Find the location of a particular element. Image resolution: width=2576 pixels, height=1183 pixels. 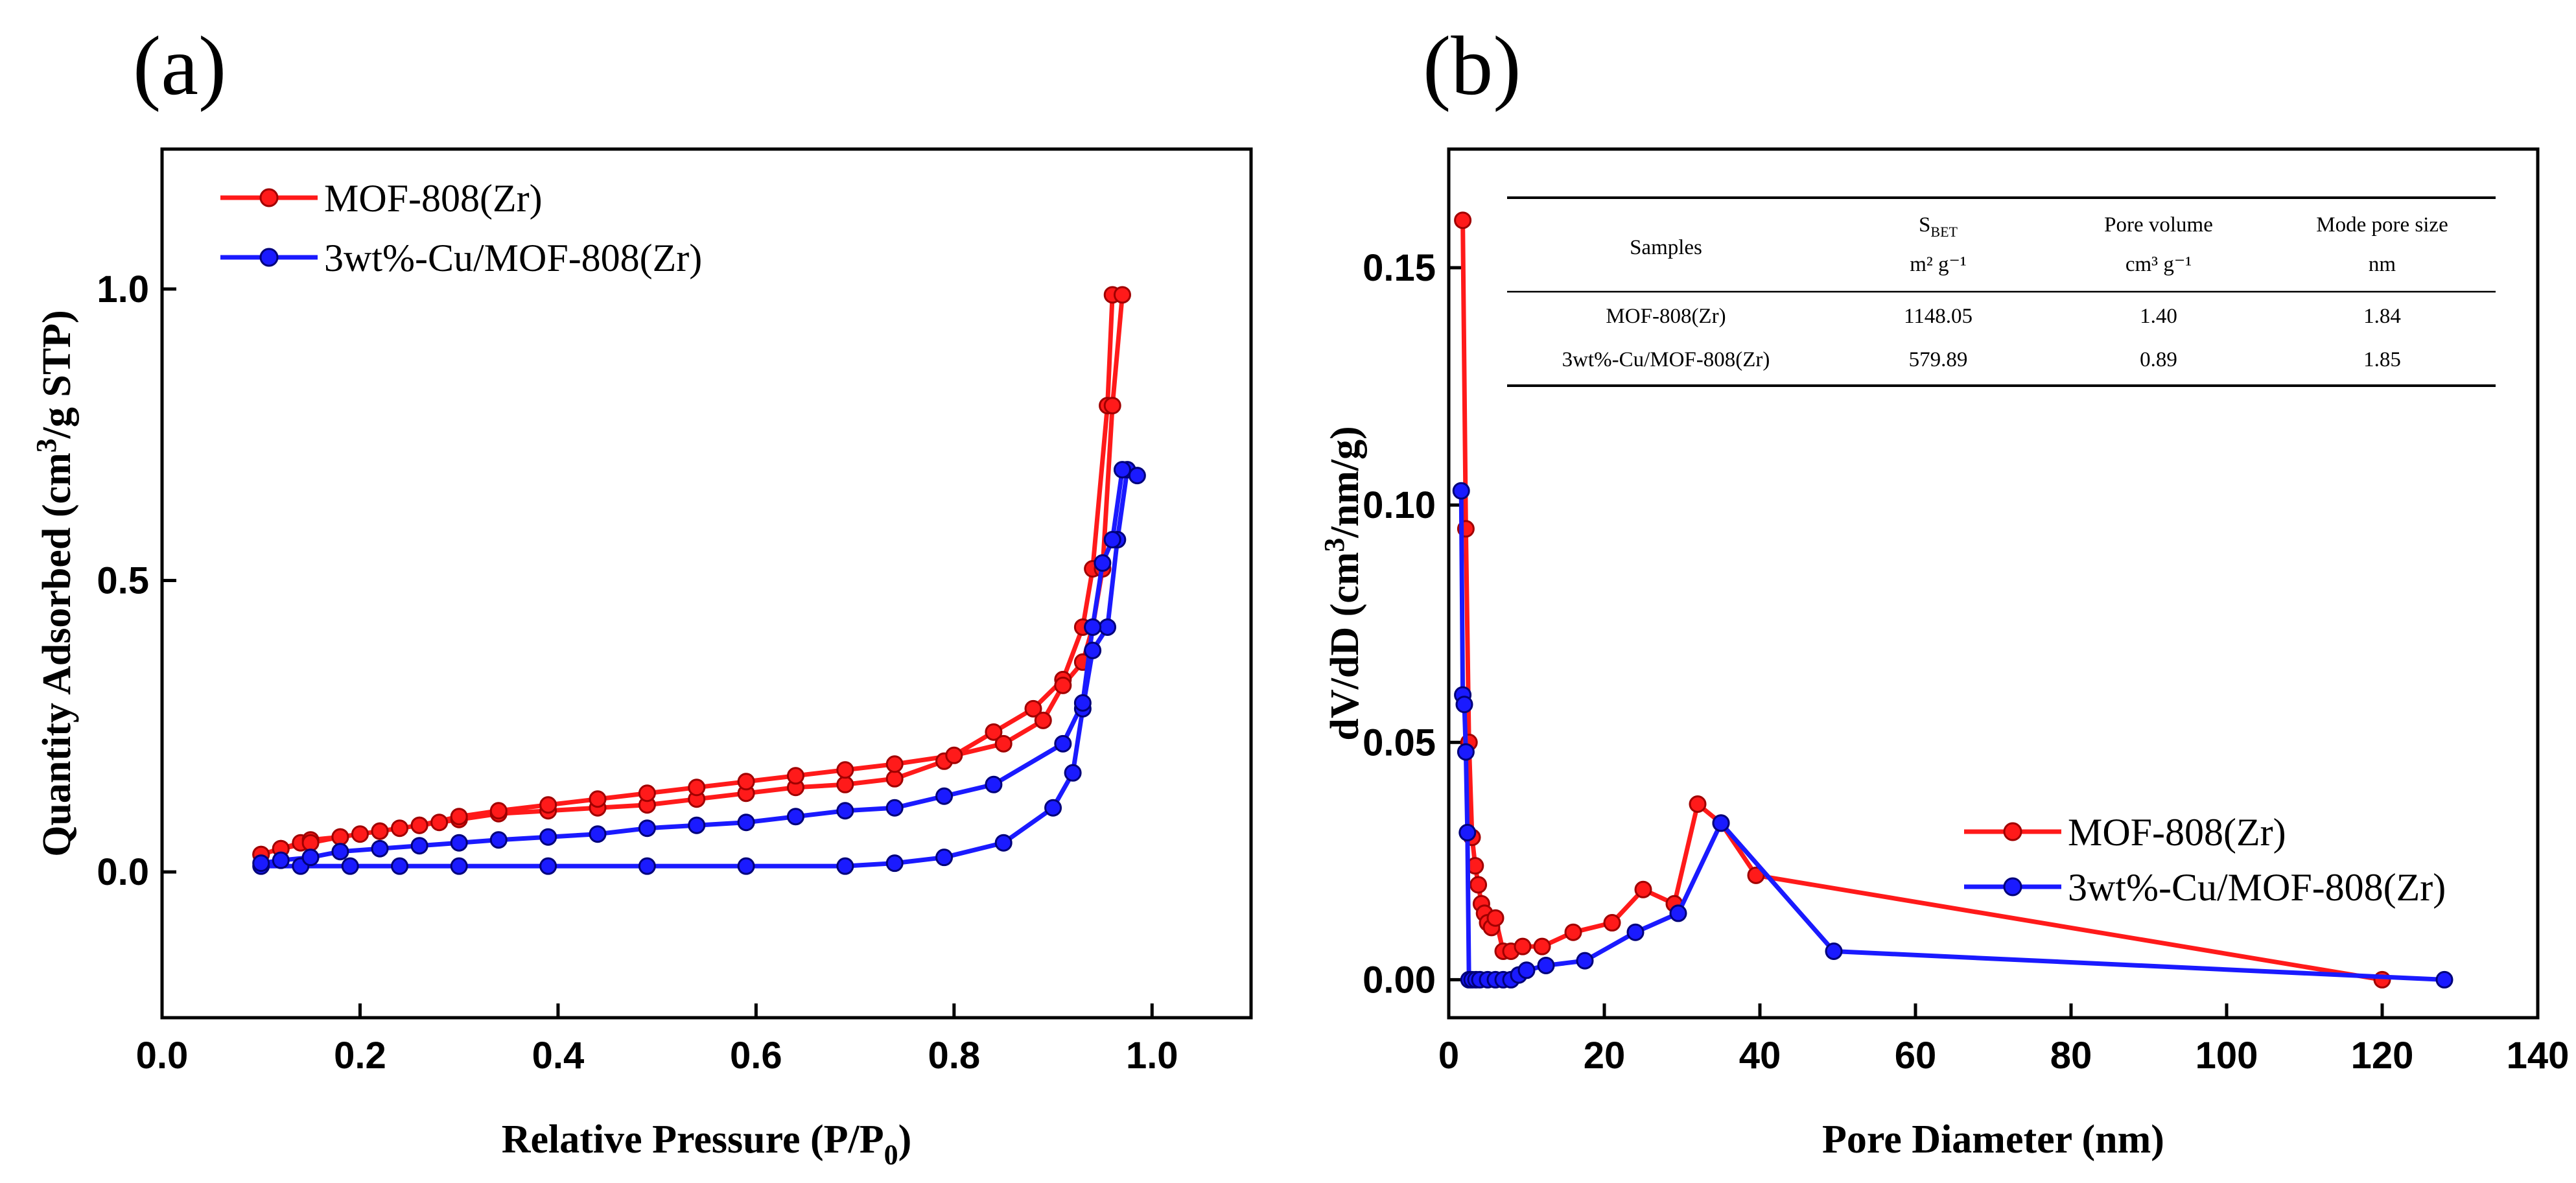

legend-a-mof-label: MOF-808(Zr) is located at coordinates (433, 198).